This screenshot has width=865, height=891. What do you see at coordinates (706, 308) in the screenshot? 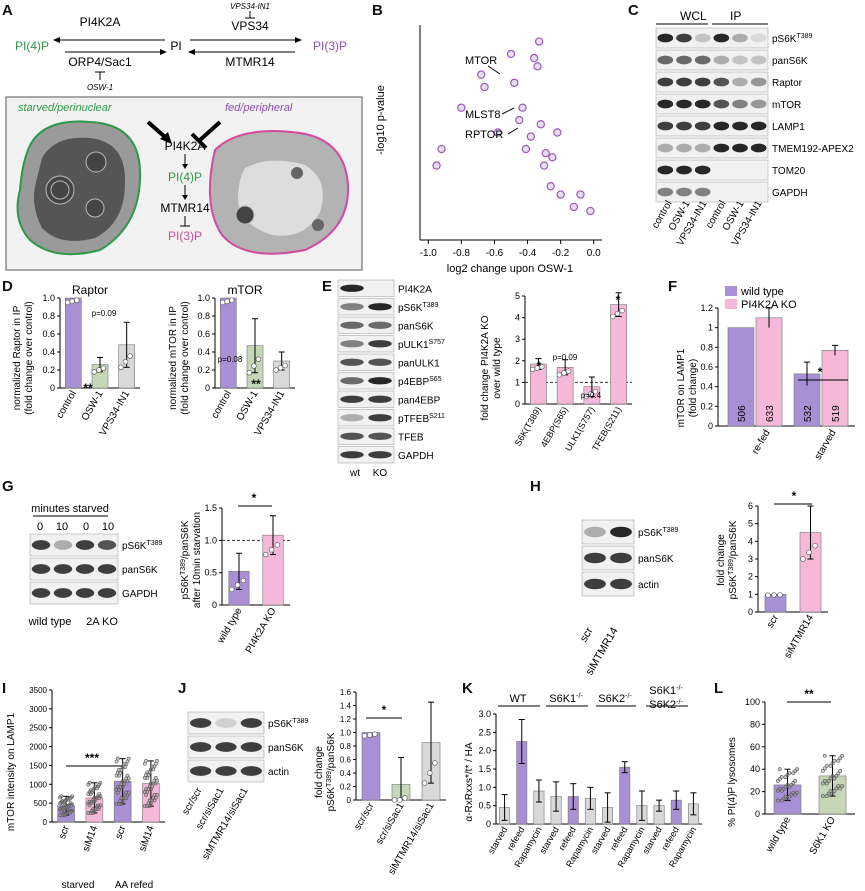
I see `y-tick-label: 1.2` at bounding box center [706, 308].